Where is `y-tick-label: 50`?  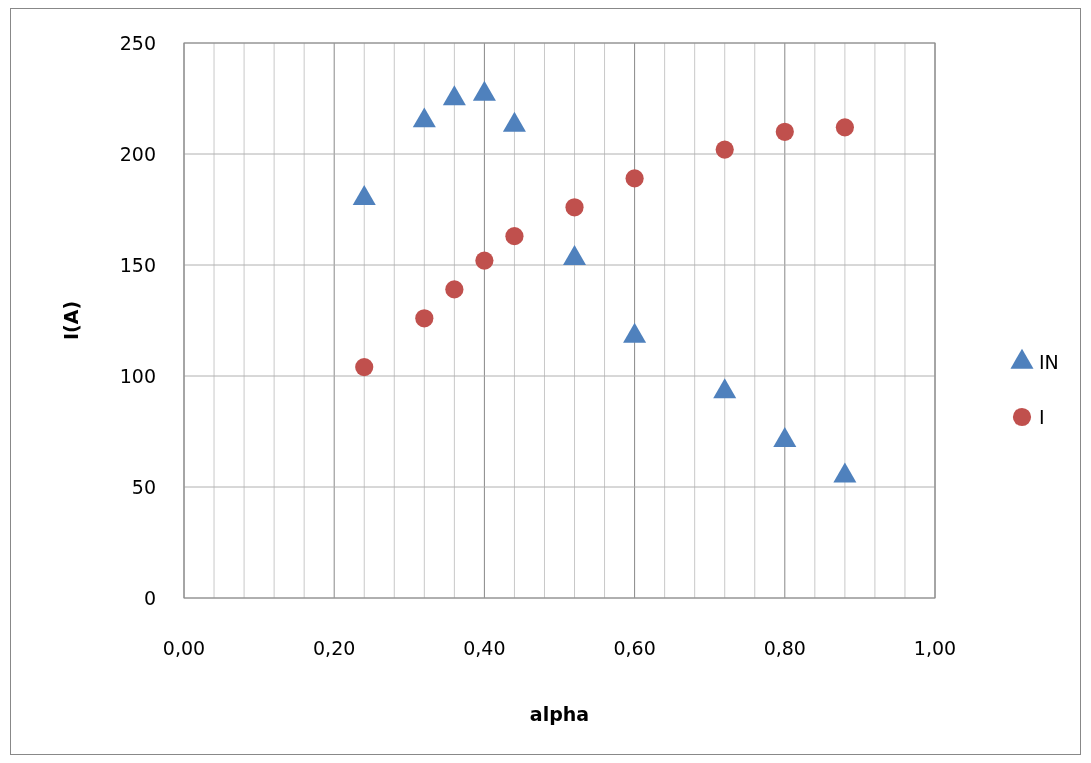
y-tick-label: 50 is located at coordinates (143, 487).